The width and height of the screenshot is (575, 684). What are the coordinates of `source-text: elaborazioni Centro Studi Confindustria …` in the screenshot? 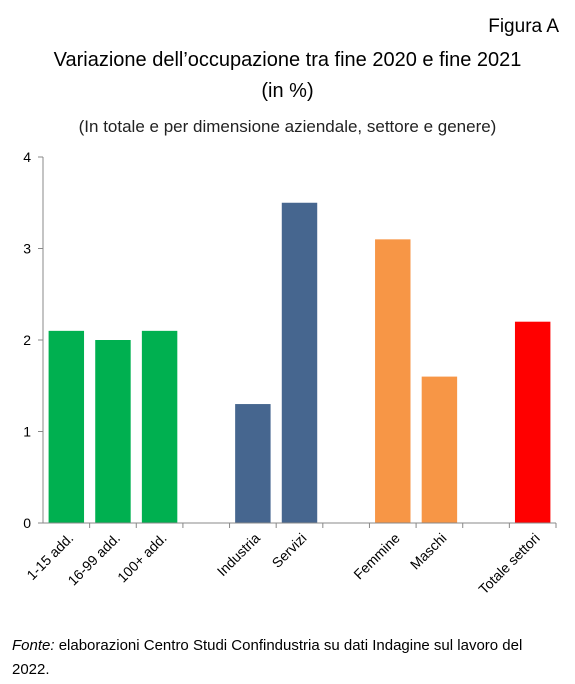 It's located at (267, 657).